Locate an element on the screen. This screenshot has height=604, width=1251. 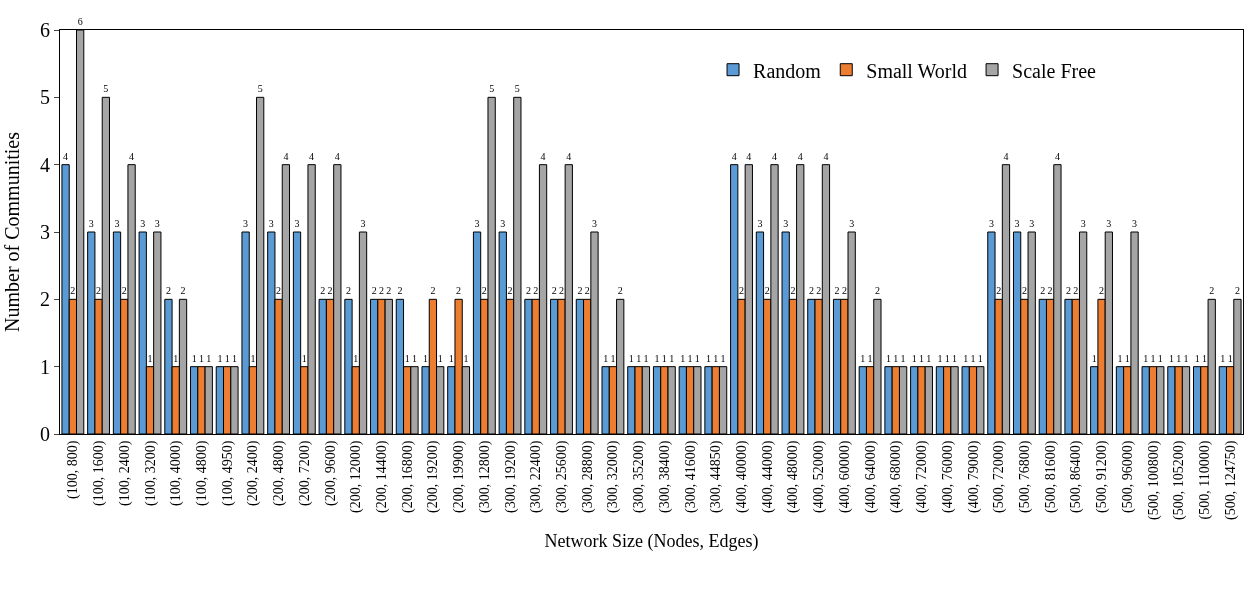
y-axis-title: Number of Communities is located at coordinates (11, 231).